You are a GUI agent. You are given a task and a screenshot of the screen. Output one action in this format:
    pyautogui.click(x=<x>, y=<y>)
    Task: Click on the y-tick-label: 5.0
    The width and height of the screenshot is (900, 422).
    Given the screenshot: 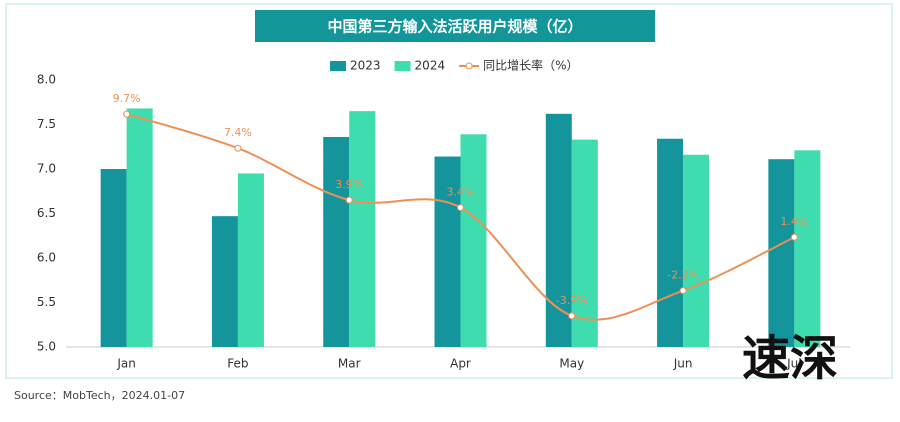 What is the action you would take?
    pyautogui.click(x=46, y=347)
    